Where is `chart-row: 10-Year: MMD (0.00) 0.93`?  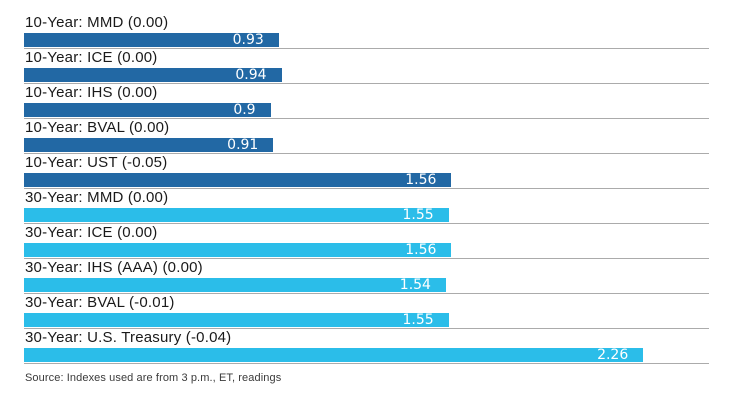
chart-row: 10-Year: MMD (0.00) 0.93 is located at coordinates (366, 31).